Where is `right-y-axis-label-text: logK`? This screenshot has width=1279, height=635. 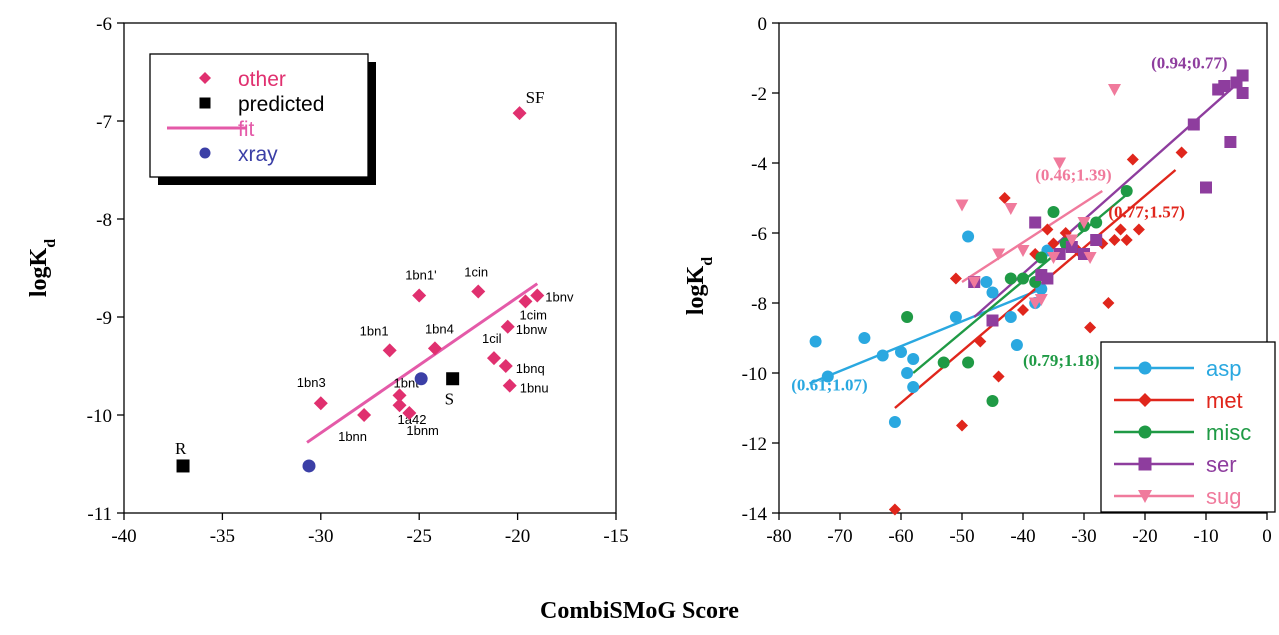
right-y-axis-label-text: logK is located at coordinates (696, 290).